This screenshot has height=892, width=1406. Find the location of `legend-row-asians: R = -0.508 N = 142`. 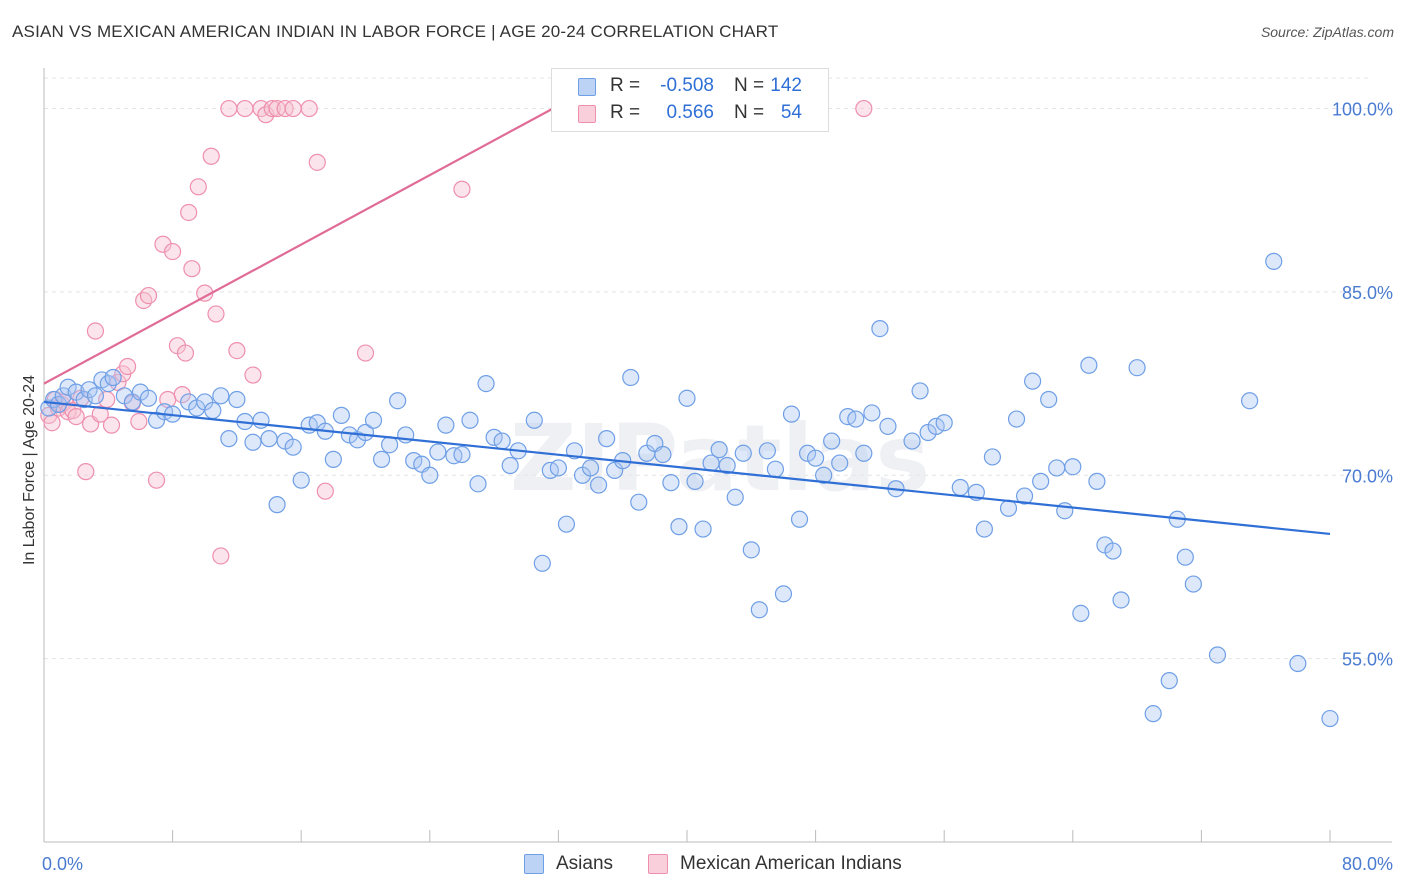

legend-row-asians: R = -0.508 N = 142 is located at coordinates (690, 87).